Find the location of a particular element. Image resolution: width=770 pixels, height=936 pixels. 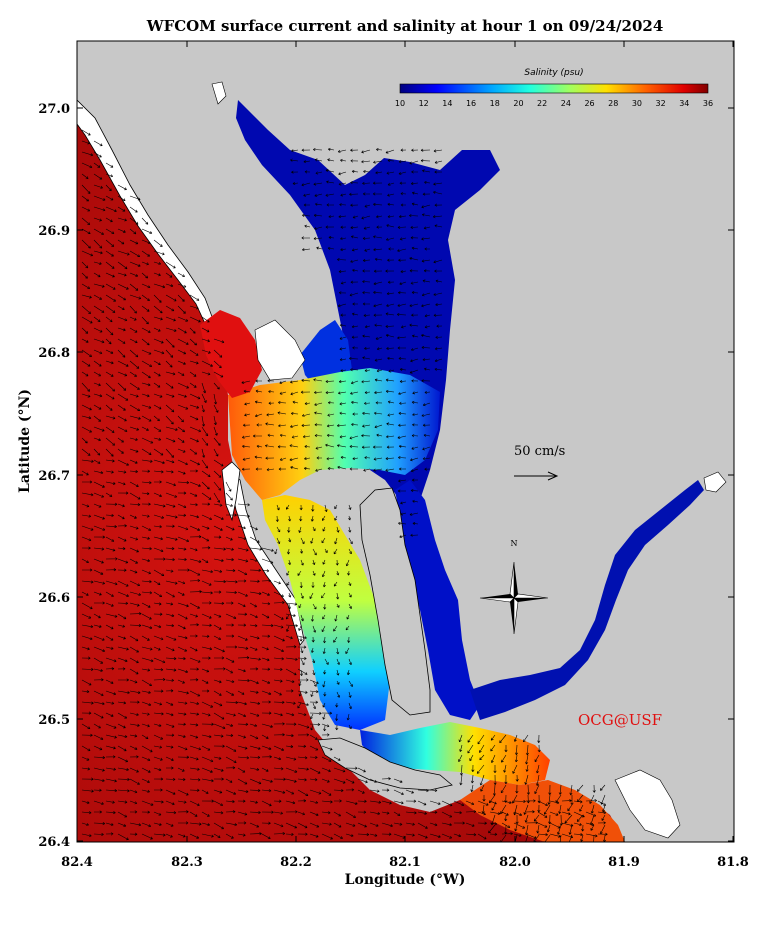

compass-west-point-light is located at coordinates (497, 600).